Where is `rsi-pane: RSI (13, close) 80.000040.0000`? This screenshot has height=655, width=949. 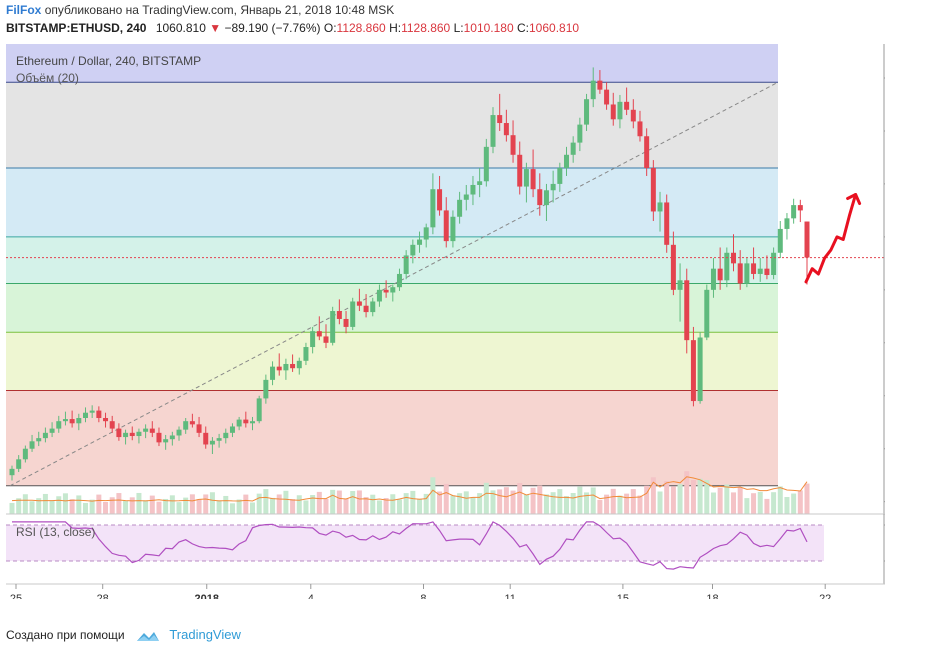 rsi-pane: RSI (13, close) 80.000040.0000 is located at coordinates (469, 549).